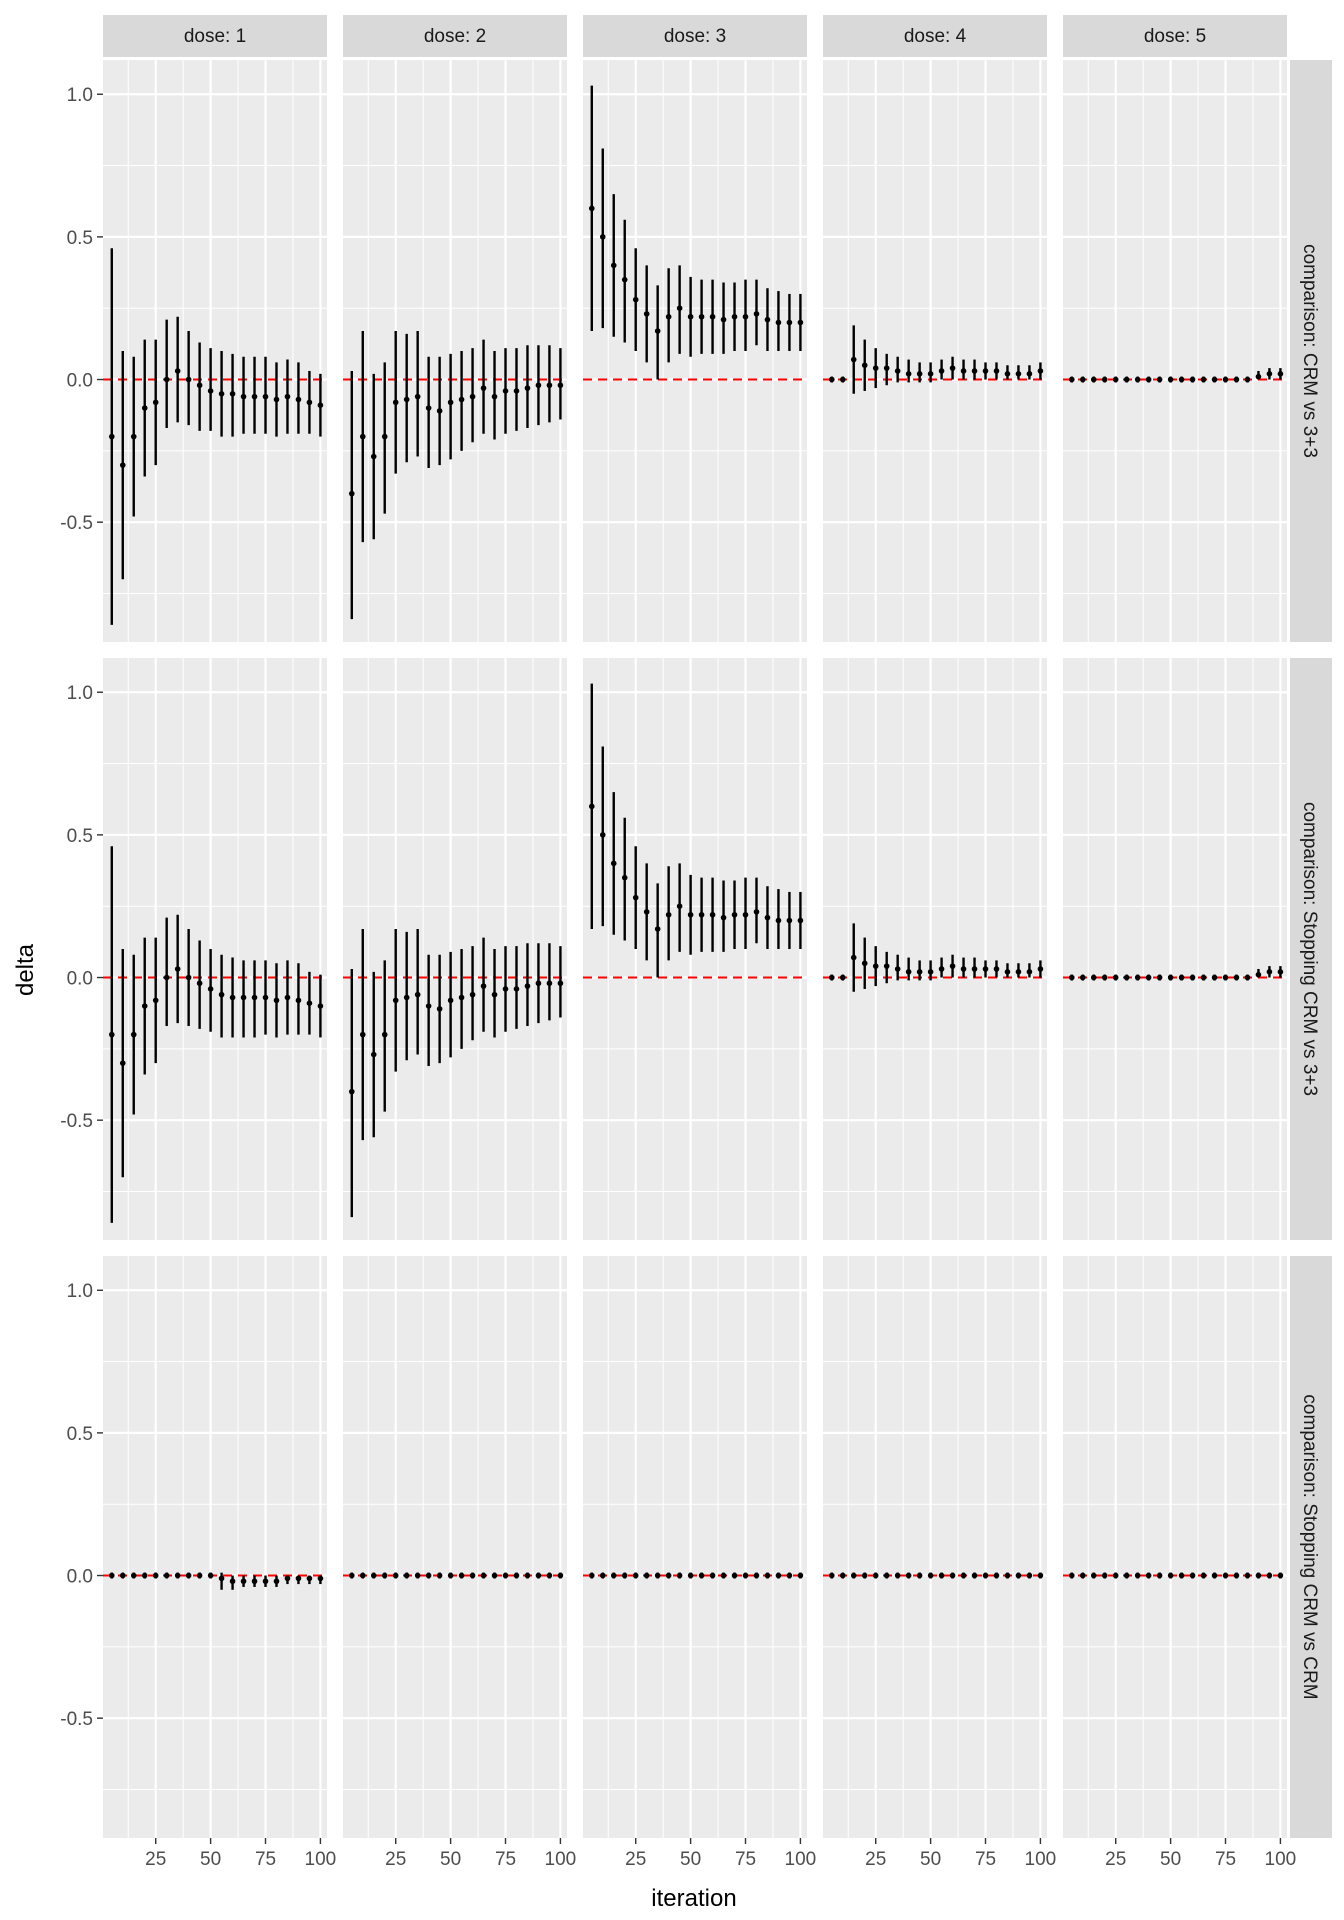 The image size is (1344, 1920). What do you see at coordinates (693, 1898) in the screenshot?
I see `x-axis-title: iteration` at bounding box center [693, 1898].